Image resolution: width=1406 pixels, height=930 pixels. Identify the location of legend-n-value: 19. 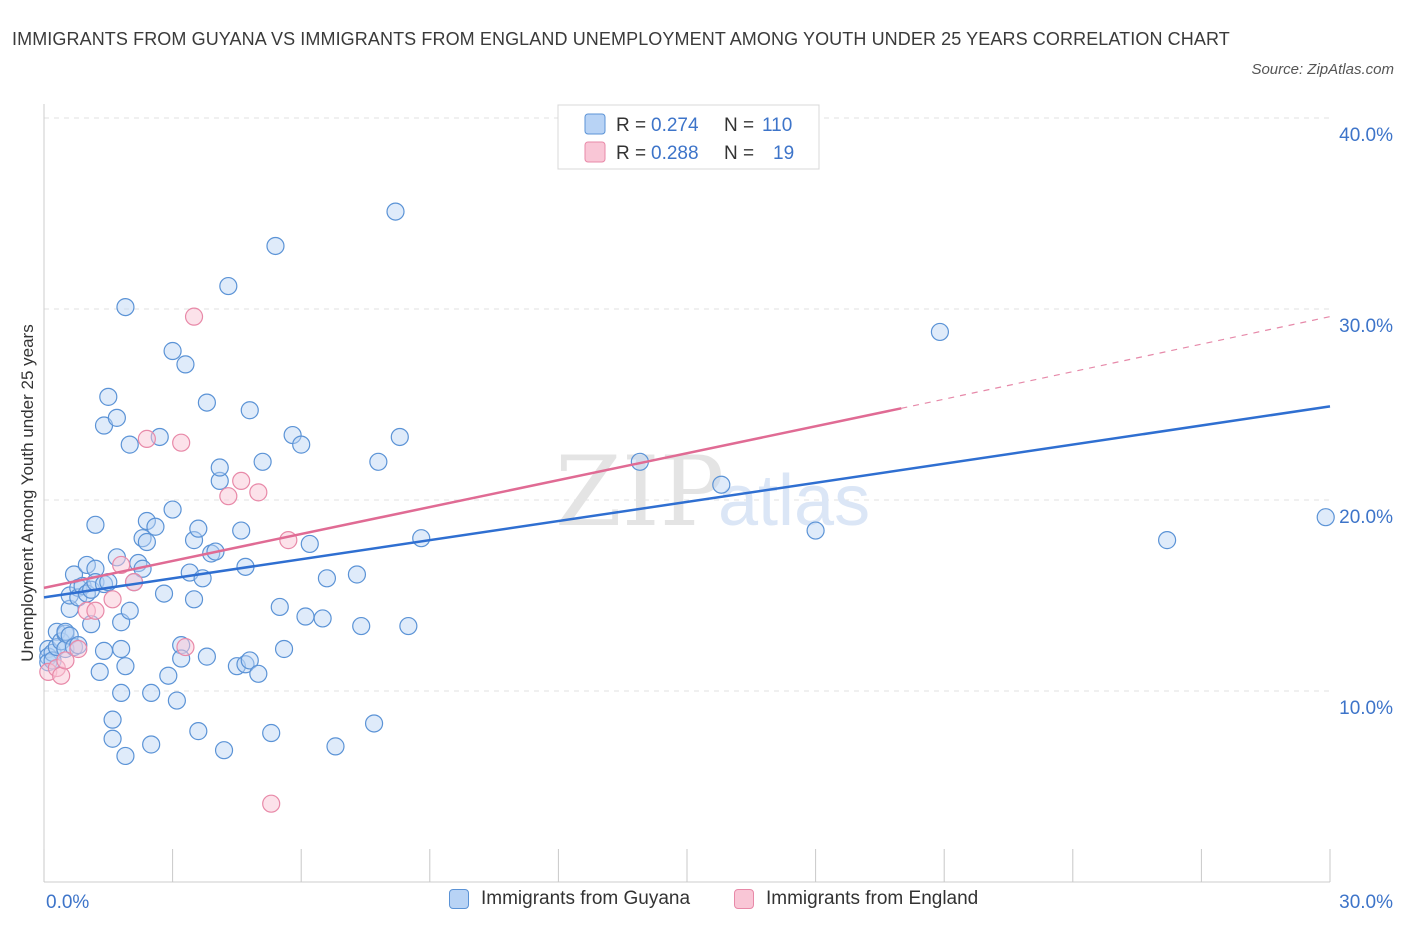
(783, 153).